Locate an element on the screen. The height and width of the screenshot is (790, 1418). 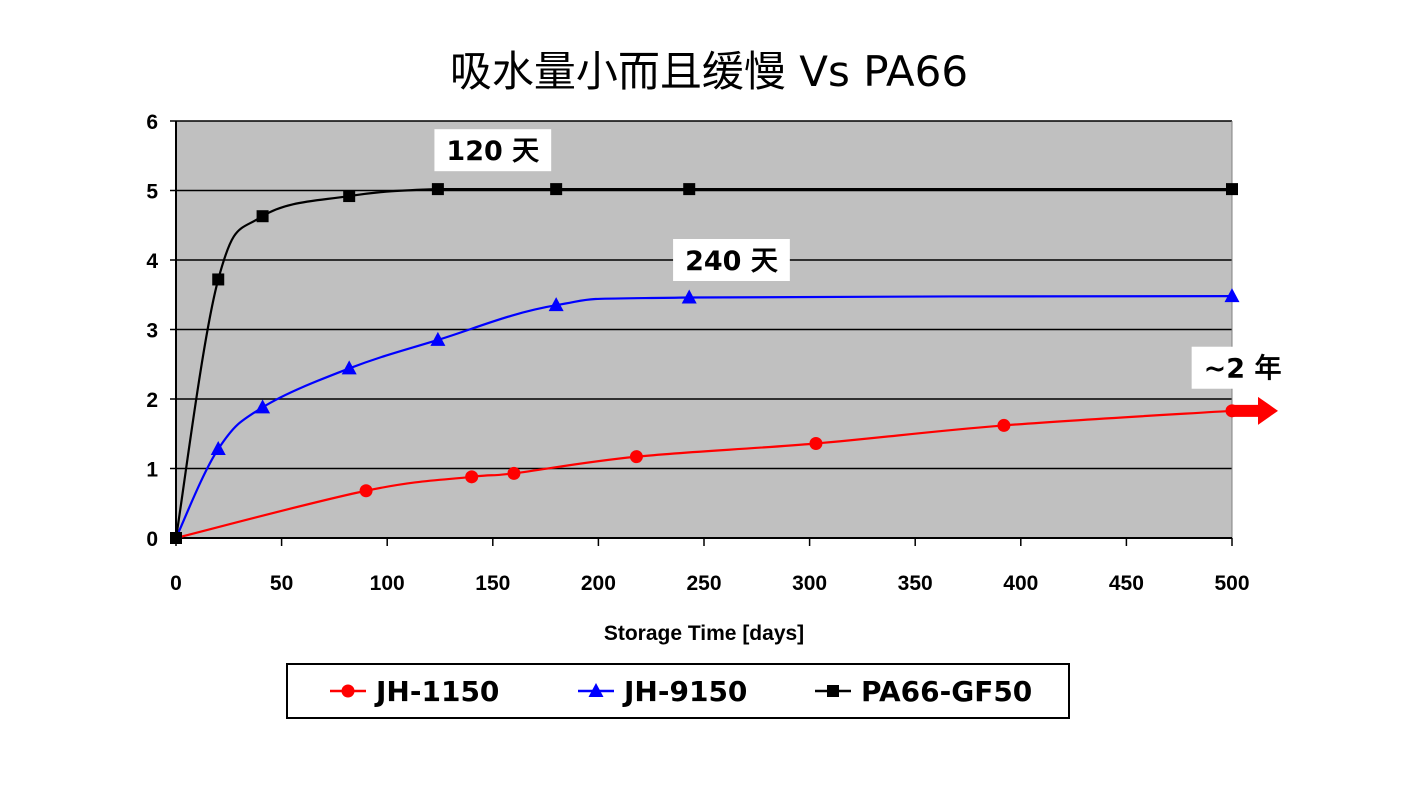
x-tick-labels: 0 50 100 150 200 250 300 350 400 450 500 is located at coordinates (709, 583).